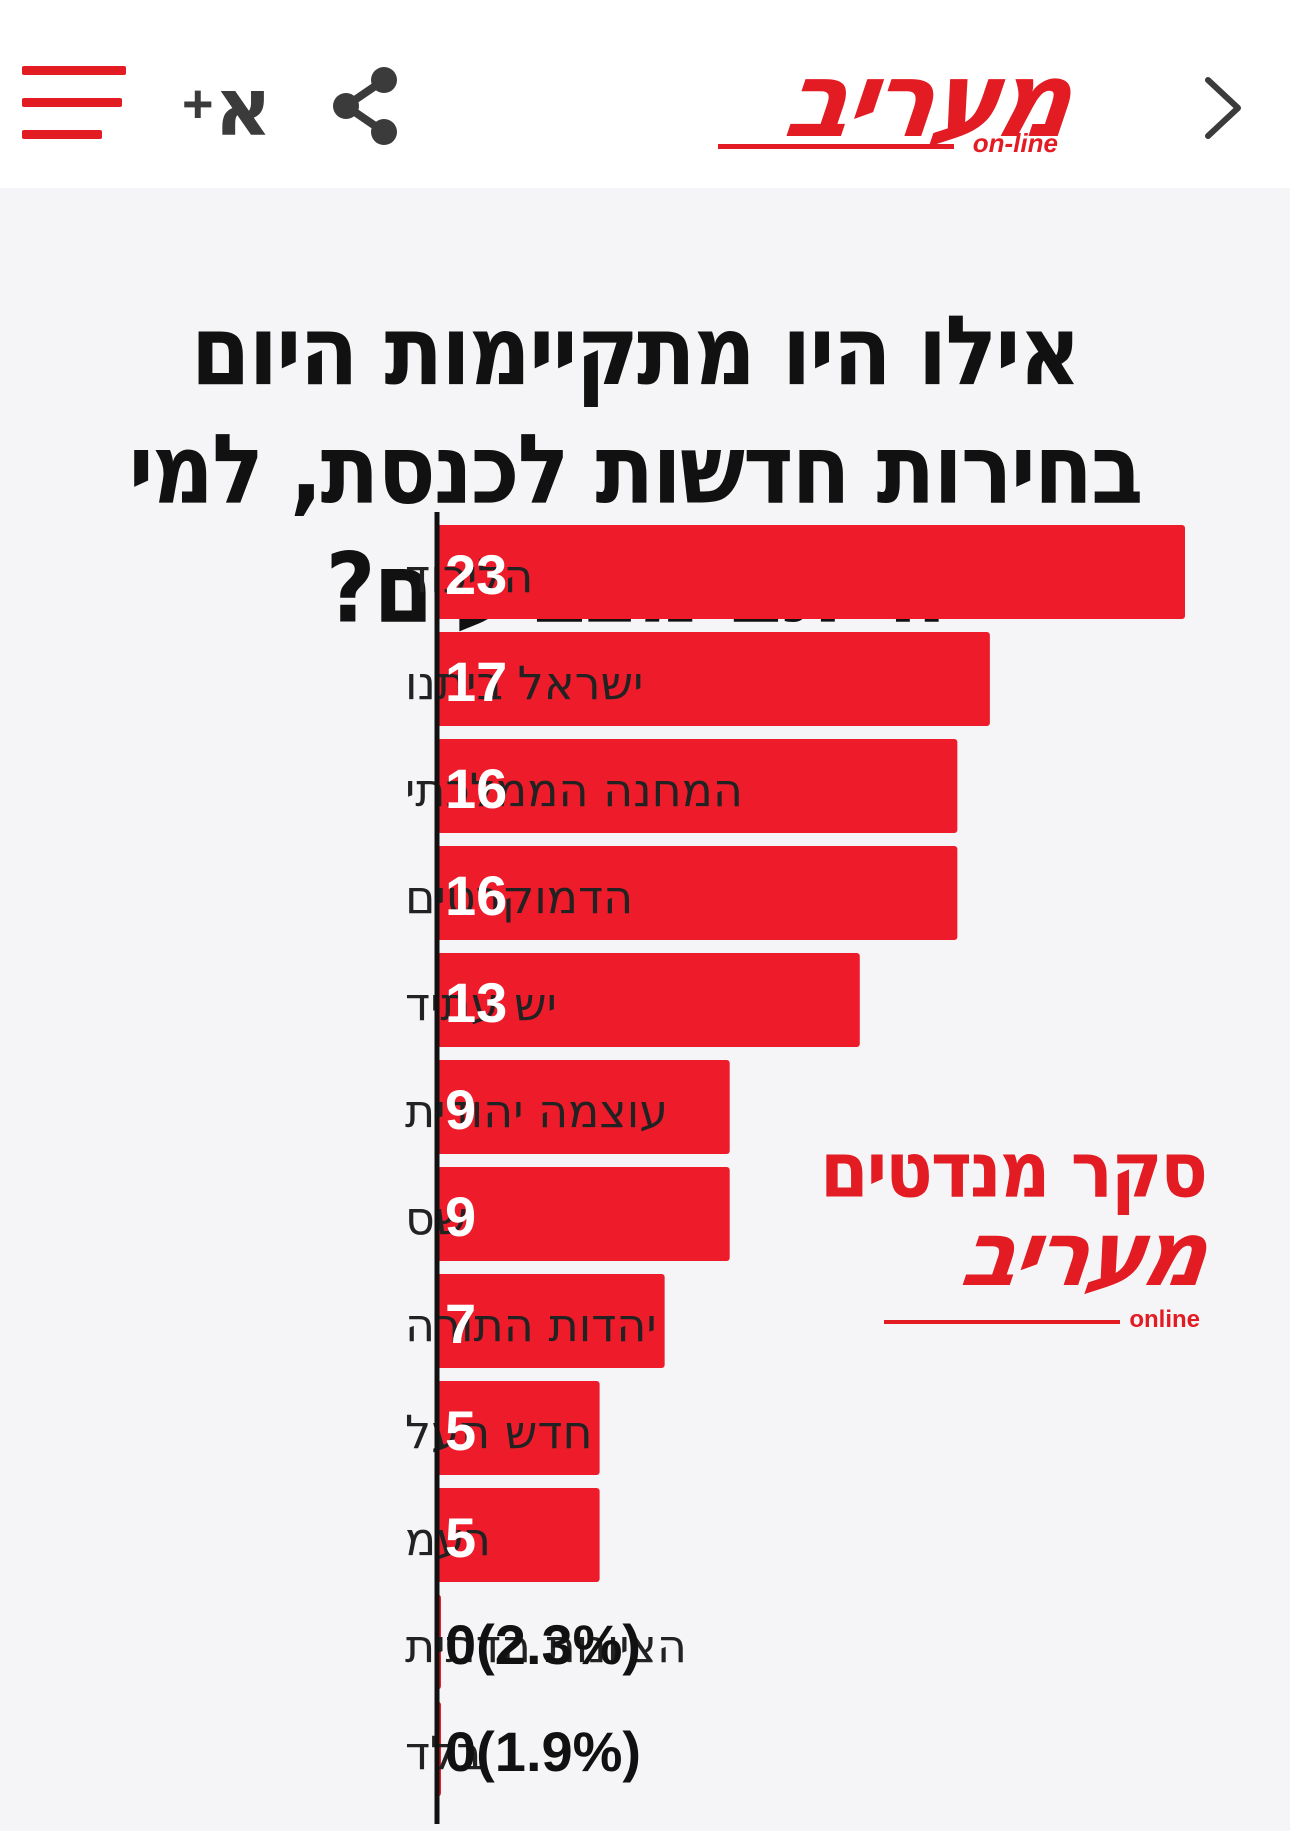 The width and height of the screenshot is (1290, 1831). I want to click on category-label-0: הליכוד, so click(469, 576).